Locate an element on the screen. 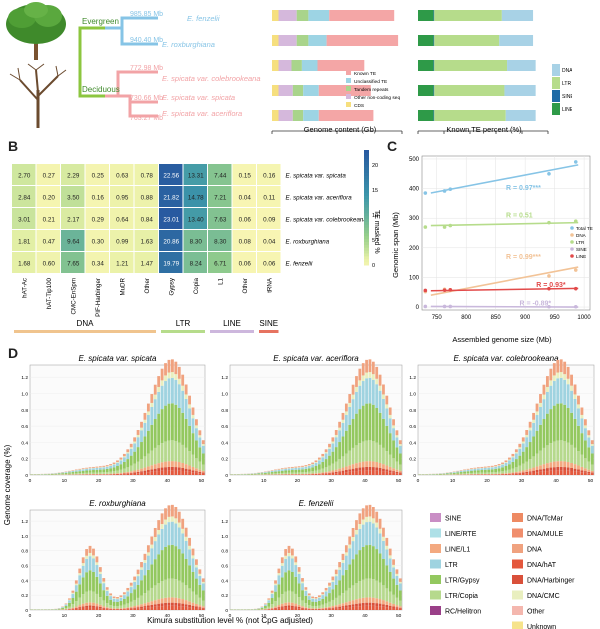 The height and width of the screenshot is (629, 600). scatter-y-label: Genomic span (Mb) is located at coordinates (395, 245).